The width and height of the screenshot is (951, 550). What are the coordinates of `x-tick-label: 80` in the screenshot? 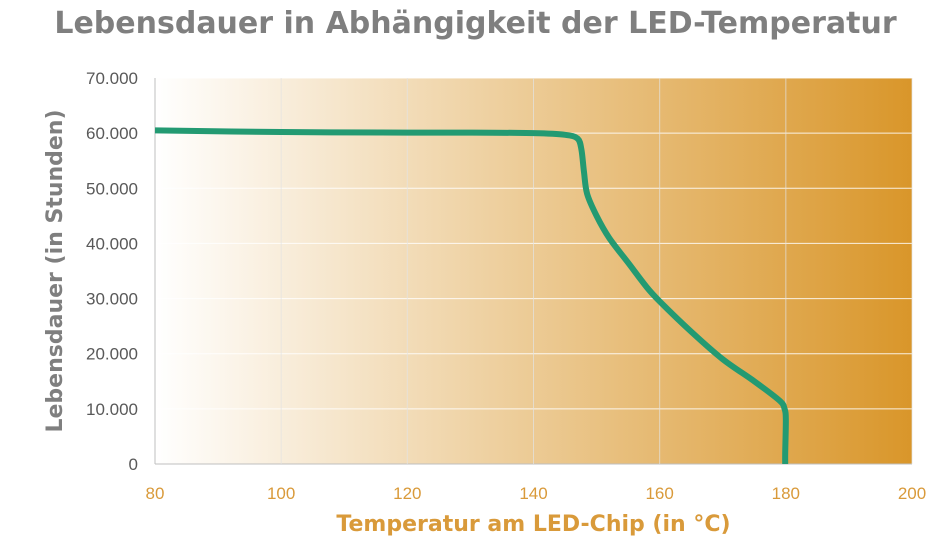 It's located at (155, 493).